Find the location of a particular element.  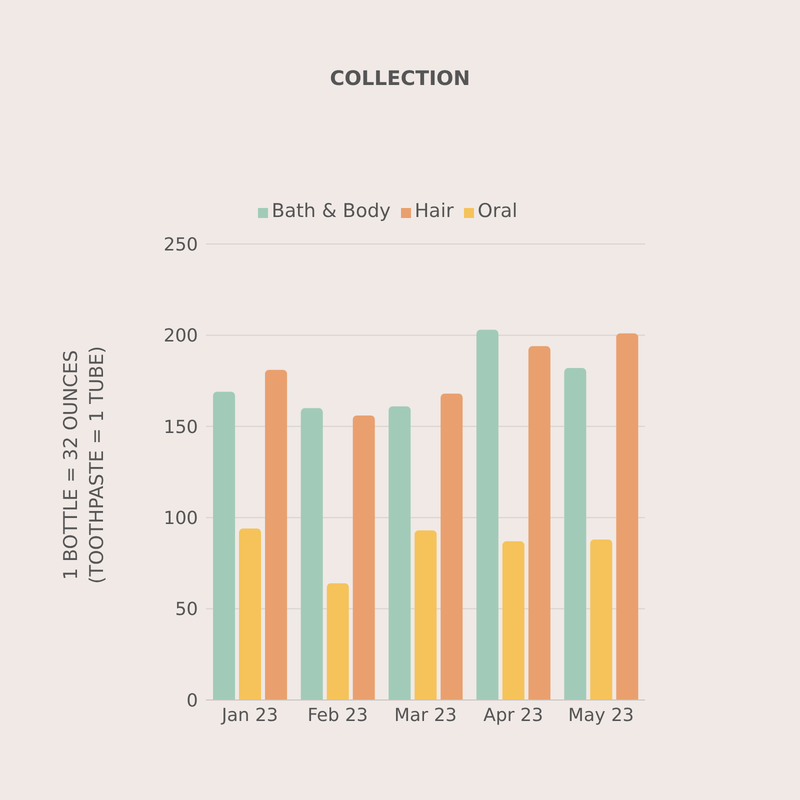

y-axis-title: 1 BOTTLE = 32 OUNCES (TOOTHPASTE = 1 TUBE) is located at coordinates (84, 465).